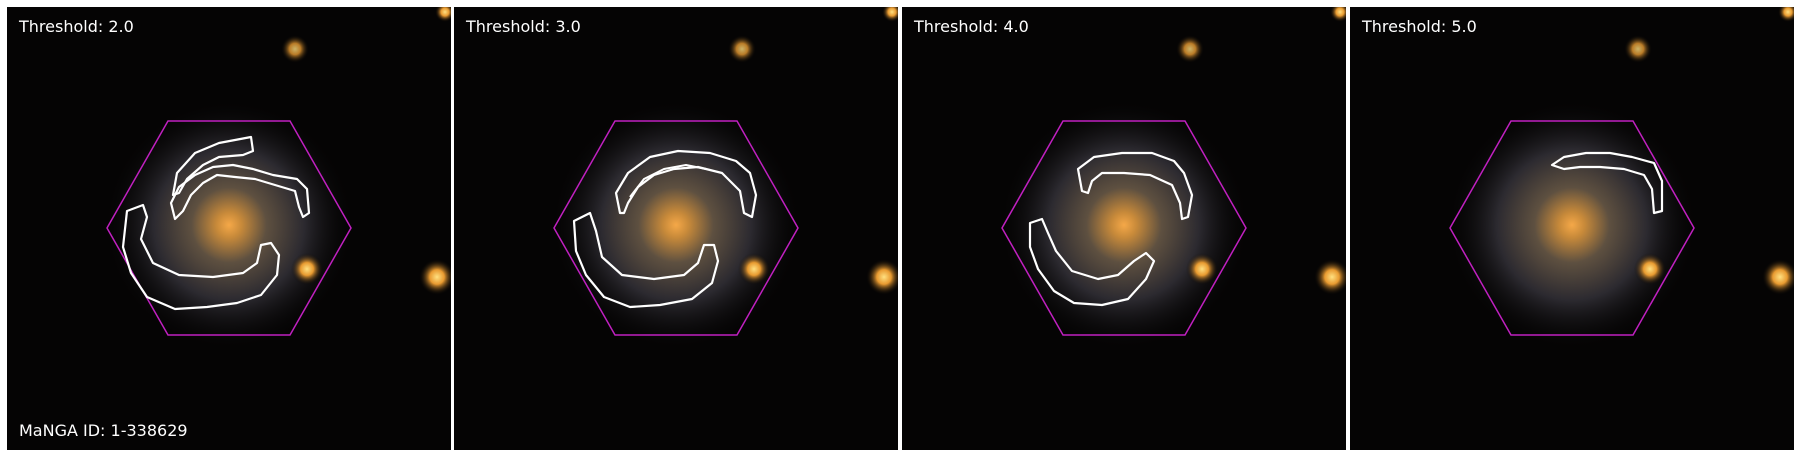 This screenshot has height=457, width=1800. I want to click on threshold-label: Threshold: 5.0, so click(1419, 26).